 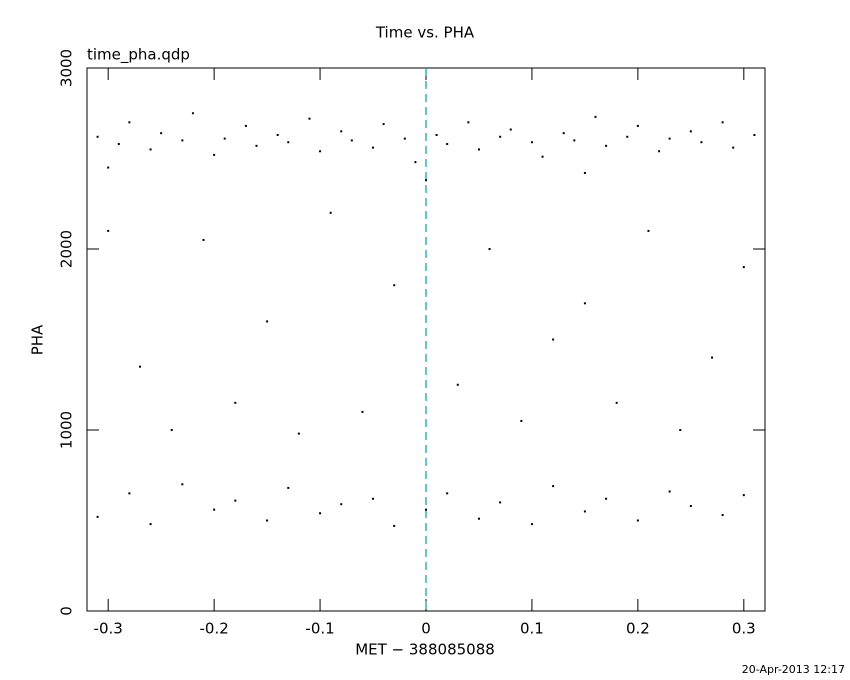 What do you see at coordinates (425, 33) in the screenshot?
I see `chart-title: Time vs. PHA` at bounding box center [425, 33].